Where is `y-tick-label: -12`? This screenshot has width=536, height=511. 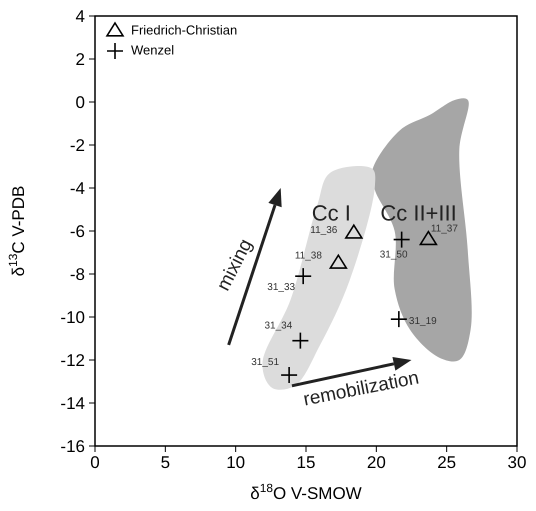
y-tick-label: -12 is located at coordinates (72, 360).